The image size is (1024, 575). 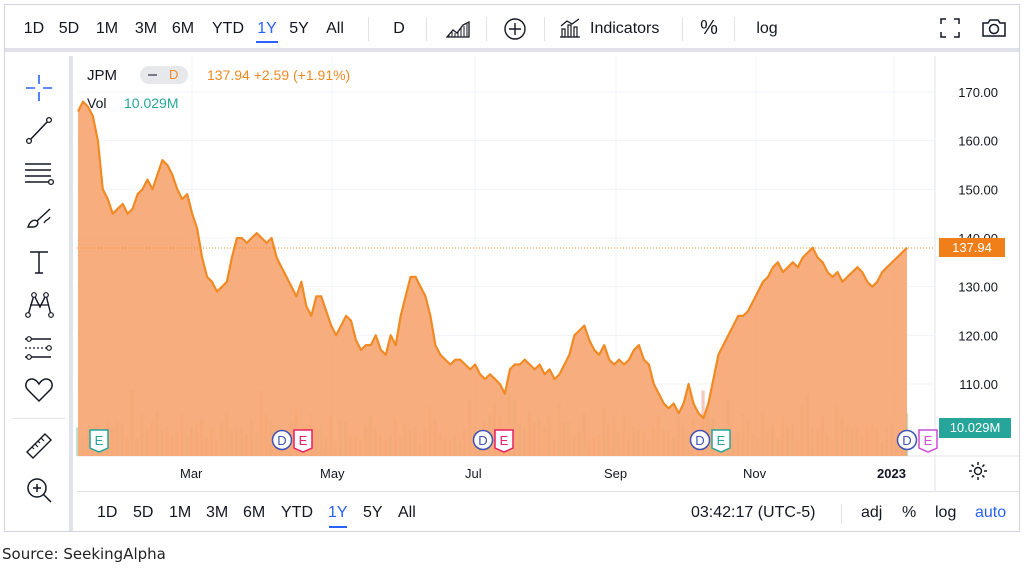 I want to click on bottom-range-6m: 6M, so click(x=254, y=512).